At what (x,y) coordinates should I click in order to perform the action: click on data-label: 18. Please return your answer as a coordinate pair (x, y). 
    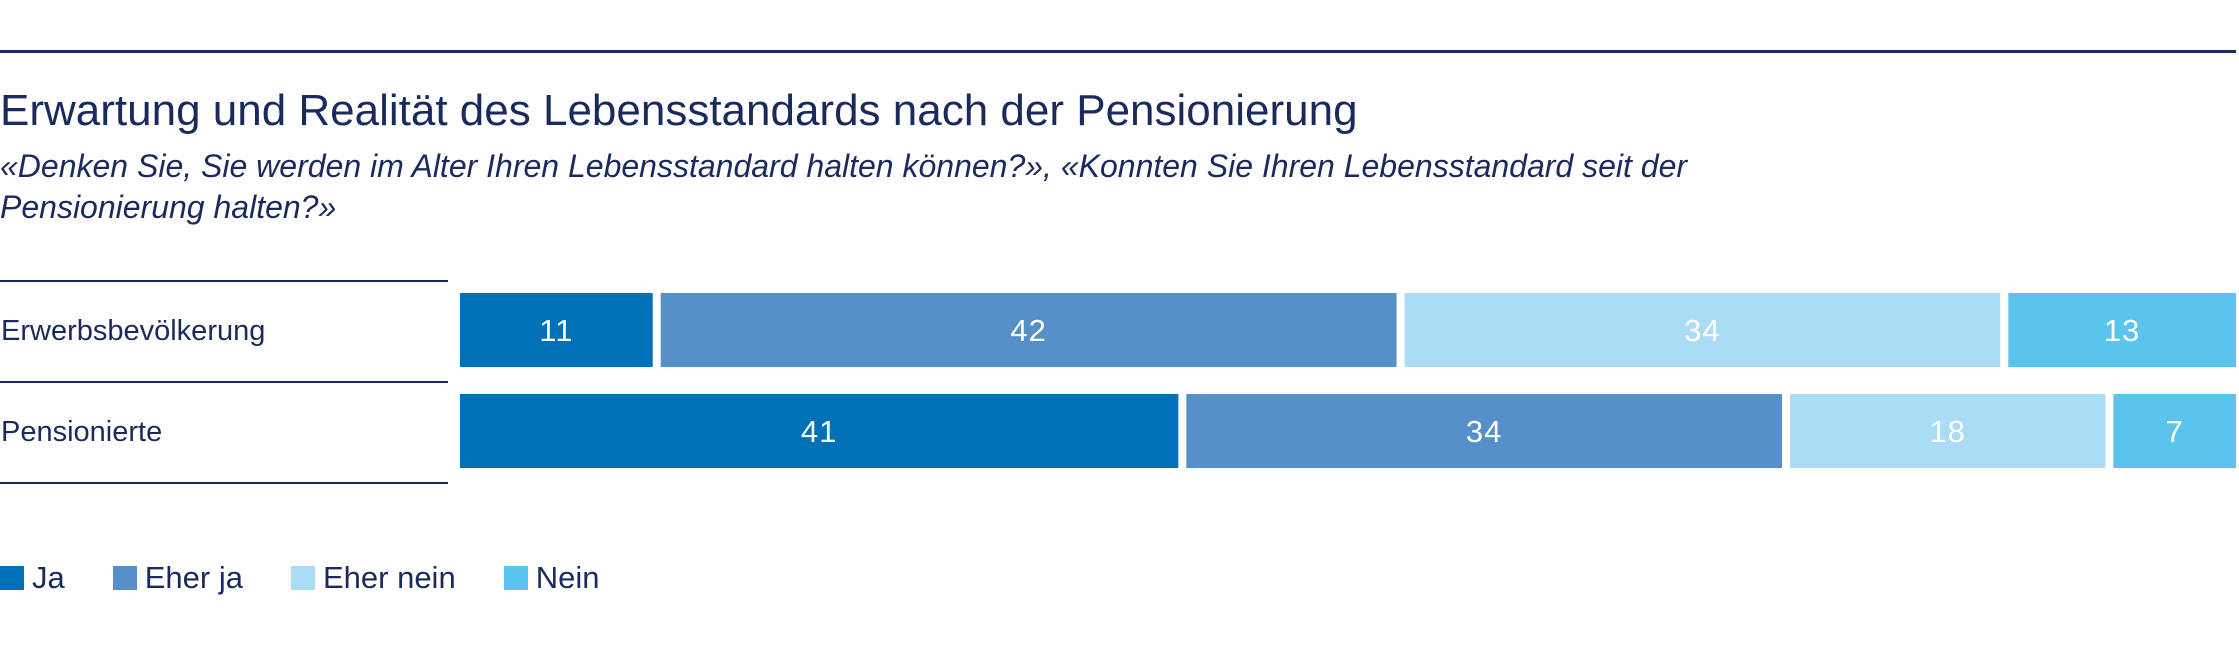
    Looking at the image, I should click on (1947, 431).